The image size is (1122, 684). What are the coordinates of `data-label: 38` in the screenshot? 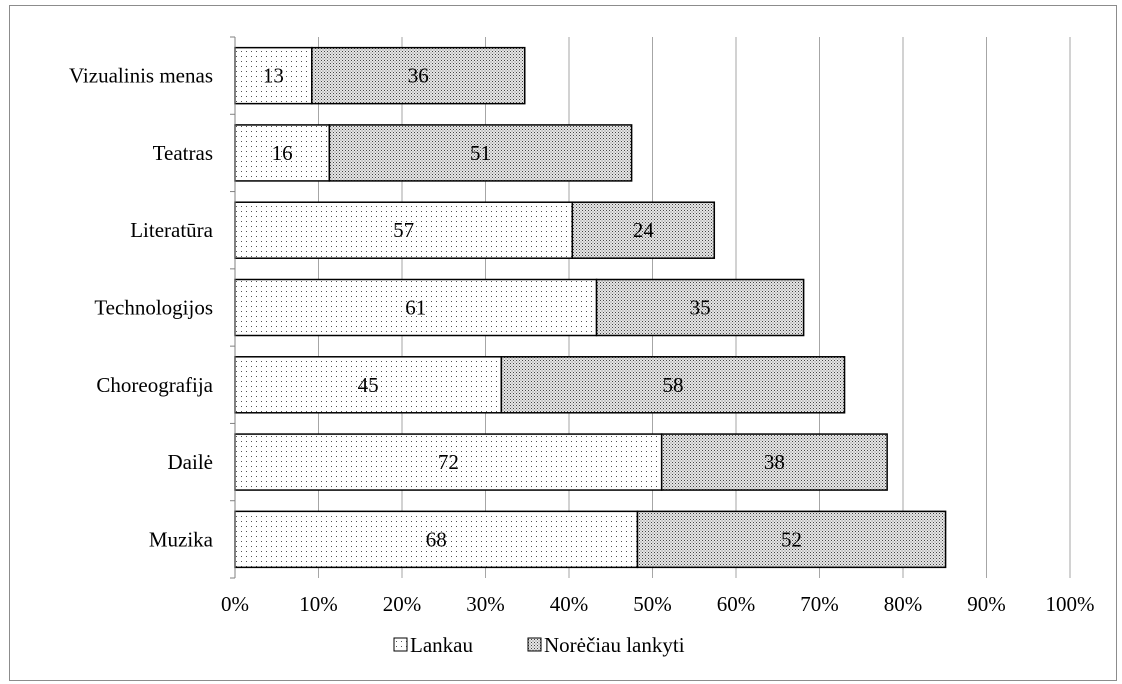 It's located at (774, 462).